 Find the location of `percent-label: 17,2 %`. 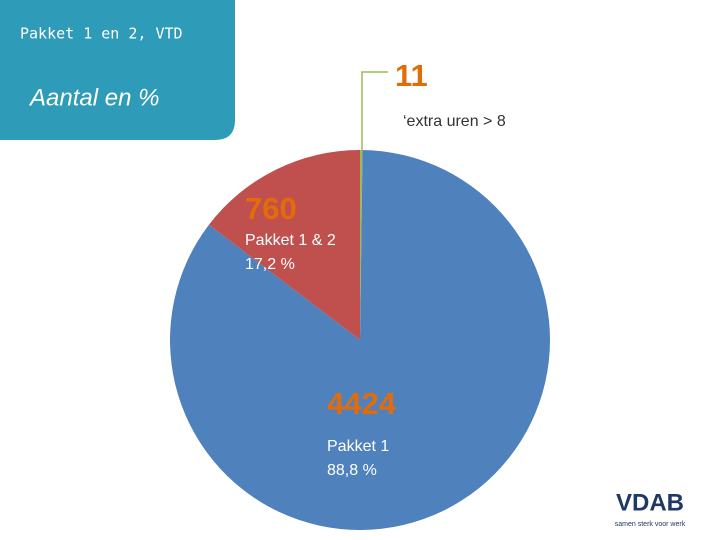

percent-label: 17,2 % is located at coordinates (270, 264).